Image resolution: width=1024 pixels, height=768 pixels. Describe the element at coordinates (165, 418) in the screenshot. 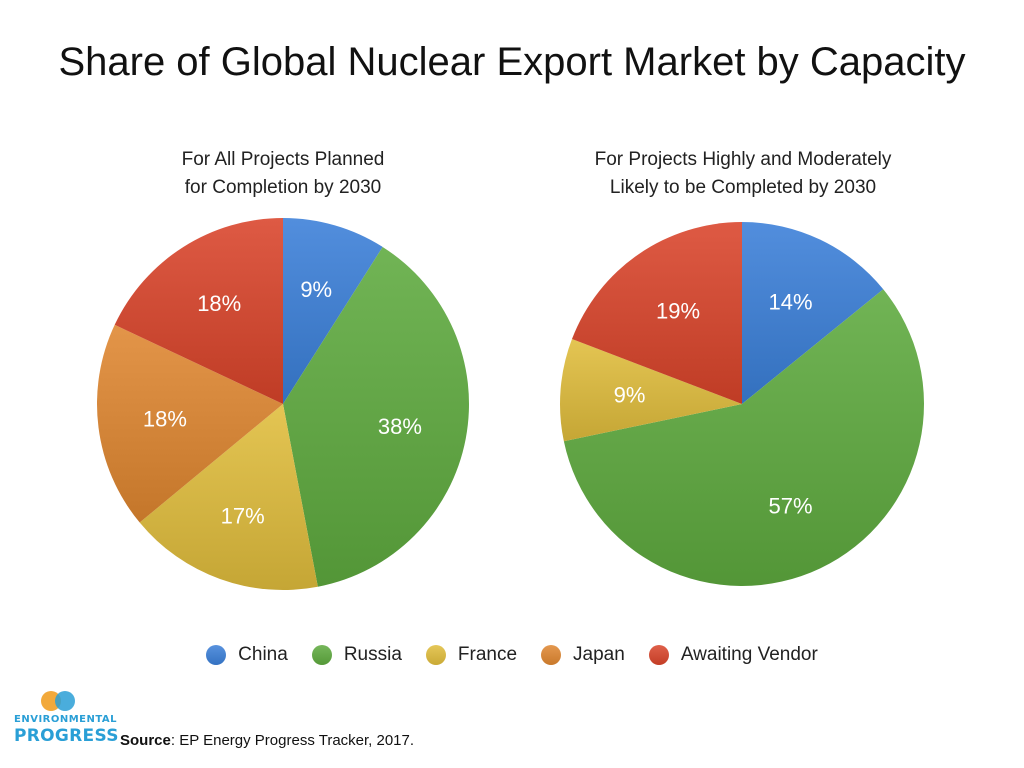

I see `data-label-japan: 18%` at that location.